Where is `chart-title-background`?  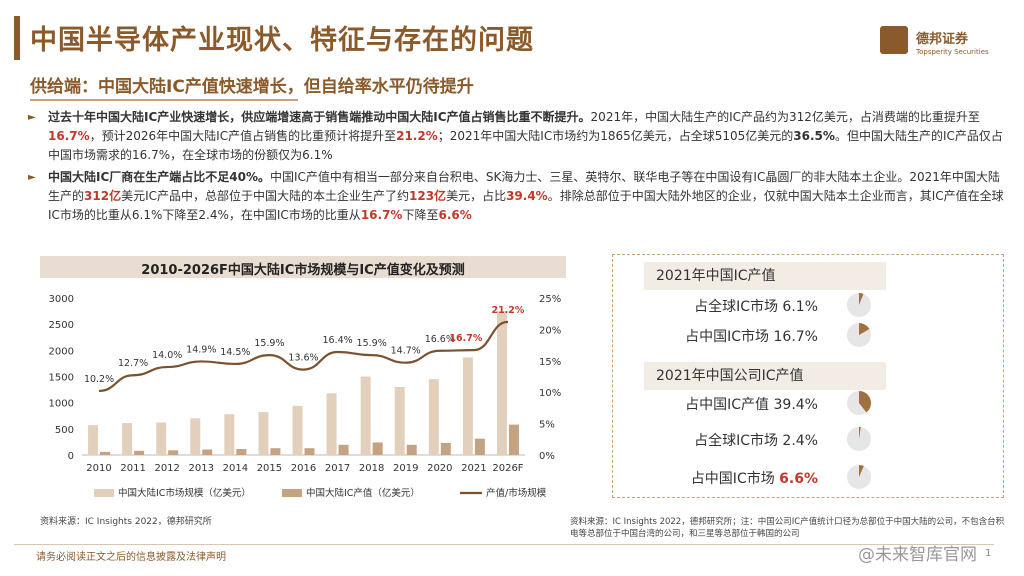
chart-title-background is located at coordinates (303, 267).